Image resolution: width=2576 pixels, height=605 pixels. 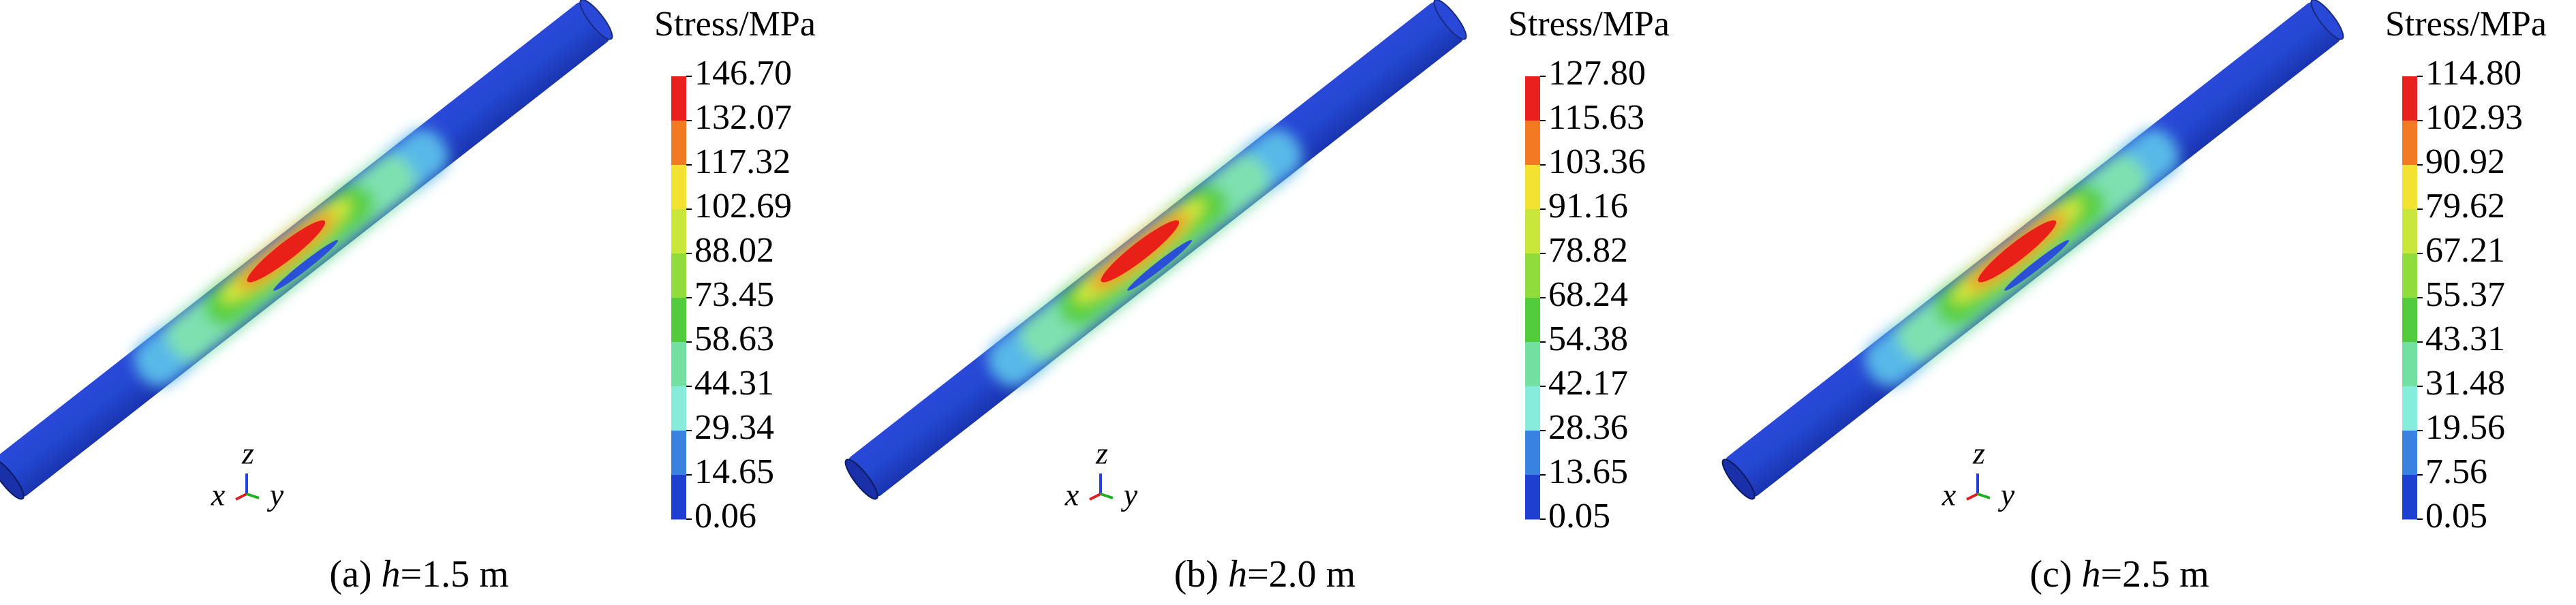 What do you see at coordinates (2465, 427) in the screenshot?
I see `colorbar-tick-label: 19.56` at bounding box center [2465, 427].